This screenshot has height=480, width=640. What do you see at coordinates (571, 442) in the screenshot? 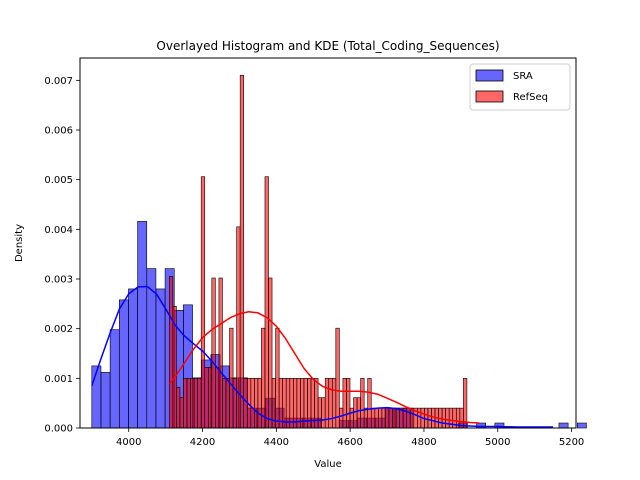
I see `x-tick-label: 5200` at bounding box center [571, 442].